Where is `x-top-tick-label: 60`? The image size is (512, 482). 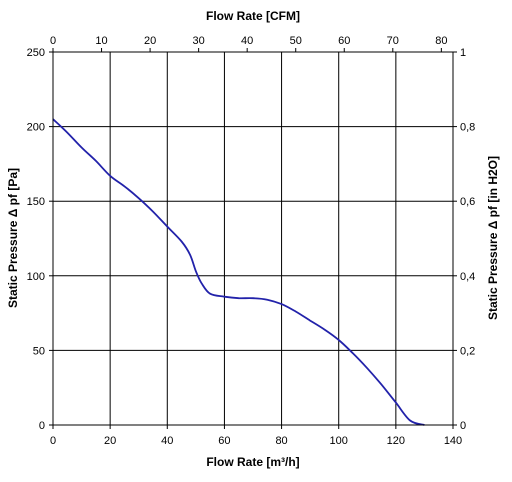
x-top-tick-label: 60 is located at coordinates (344, 41).